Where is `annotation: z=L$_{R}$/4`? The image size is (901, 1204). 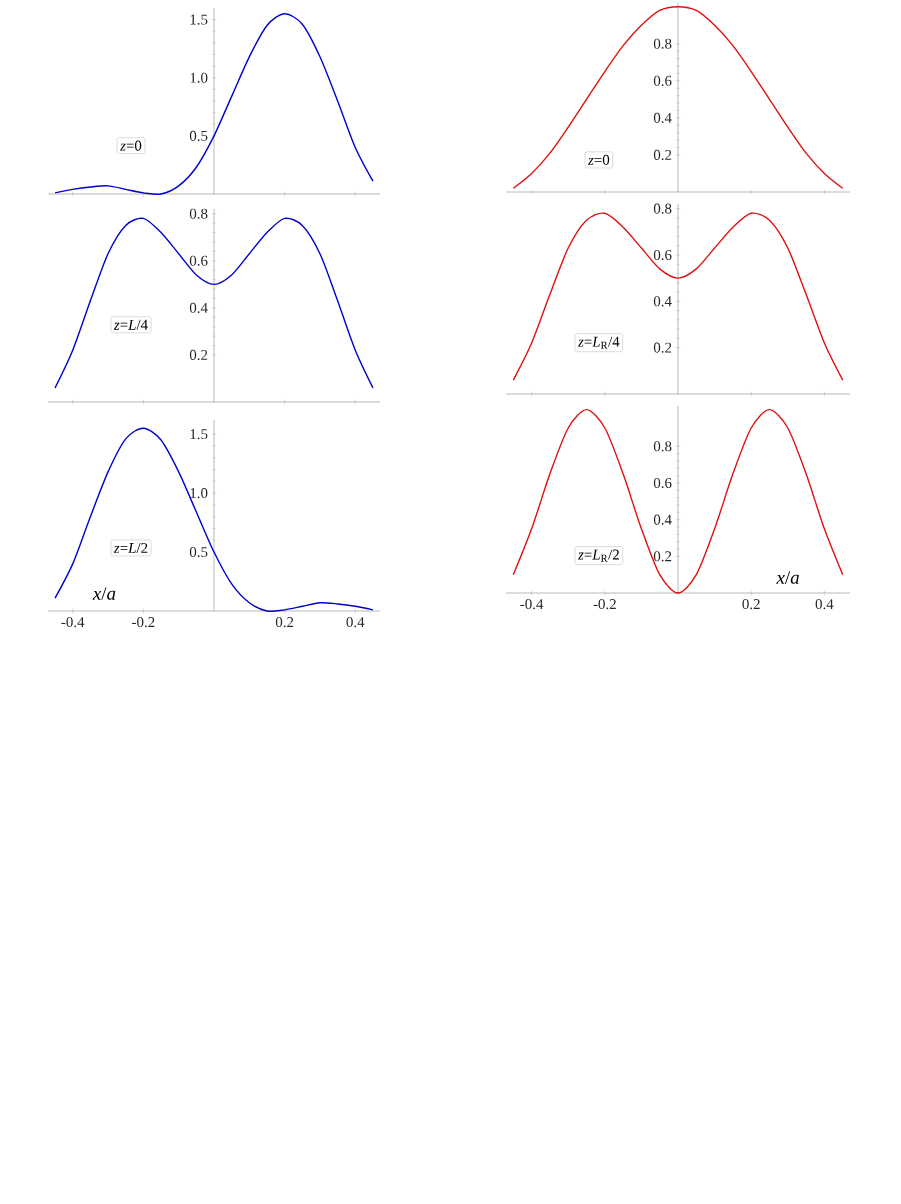
annotation: z=L$_{R}$/4 is located at coordinates (598, 342).